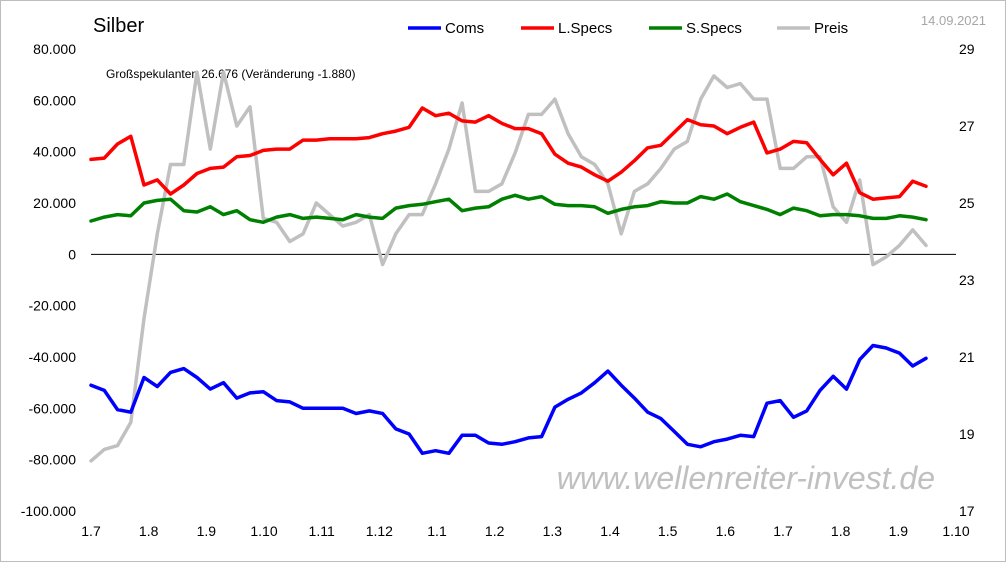 This screenshot has width=1006, height=566. I want to click on legend-label: Coms, so click(464, 28).